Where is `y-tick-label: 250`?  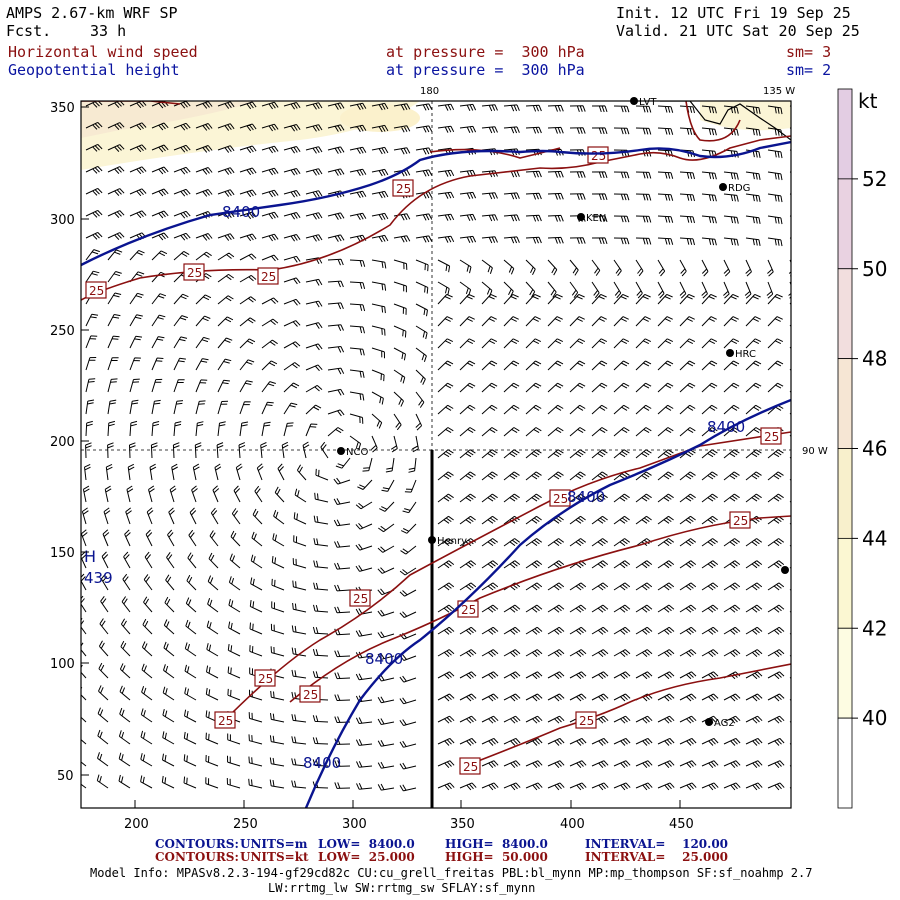 y-tick-label: 250 is located at coordinates (62, 331).